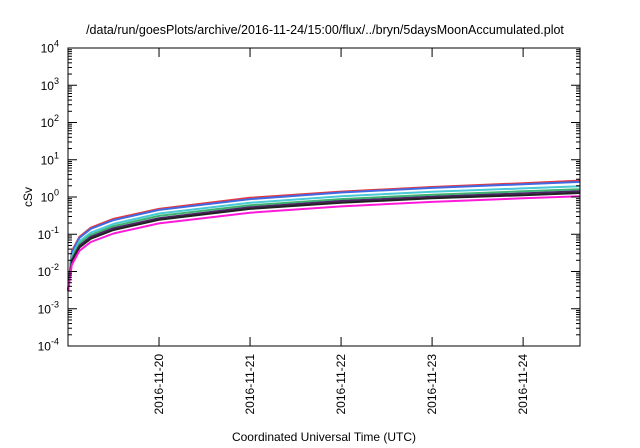 The image size is (640, 448). I want to click on y-tick-label-6: 10², so click(50, 121).